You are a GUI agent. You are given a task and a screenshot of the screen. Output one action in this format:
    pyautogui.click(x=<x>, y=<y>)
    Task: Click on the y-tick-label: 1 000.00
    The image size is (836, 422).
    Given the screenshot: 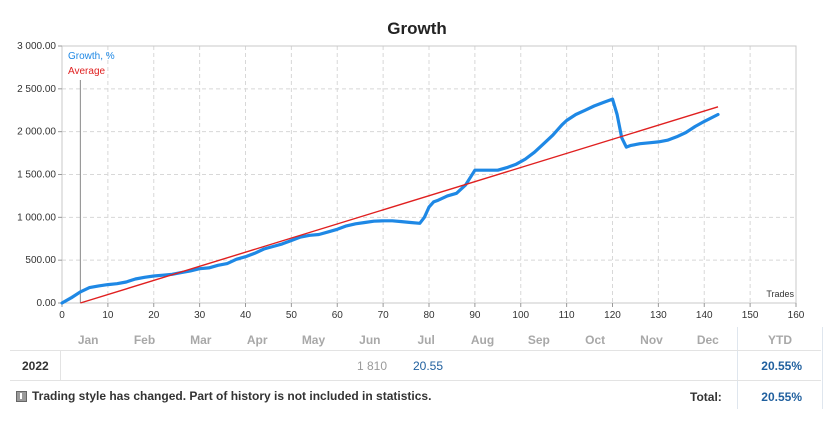 What is the action you would take?
    pyautogui.click(x=36, y=217)
    